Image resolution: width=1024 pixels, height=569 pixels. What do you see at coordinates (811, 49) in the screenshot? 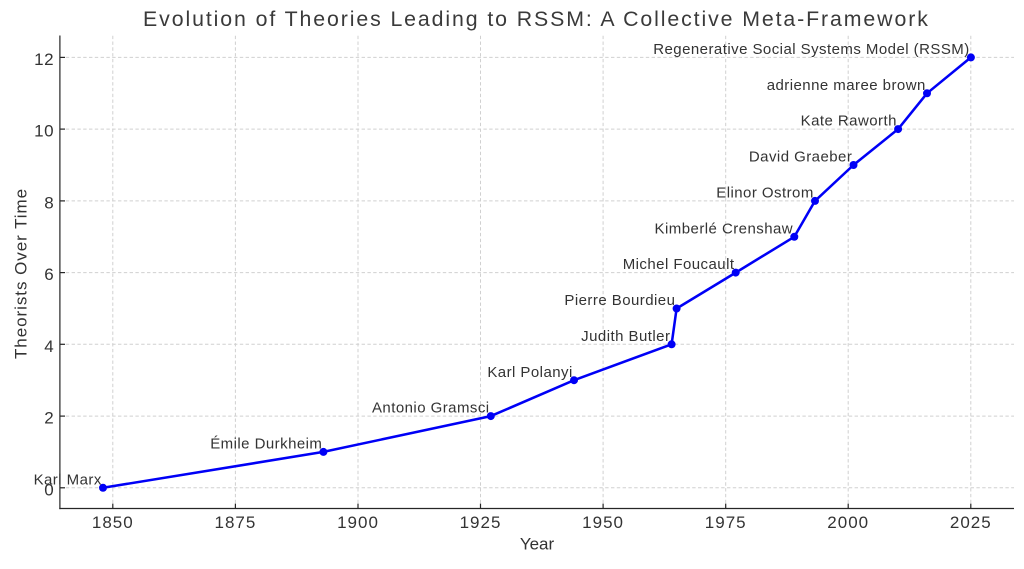
I see `svg-text:Regenerative Social Systems Mo: Regenerative Social Systems Model (RSSM)` at bounding box center [811, 49].